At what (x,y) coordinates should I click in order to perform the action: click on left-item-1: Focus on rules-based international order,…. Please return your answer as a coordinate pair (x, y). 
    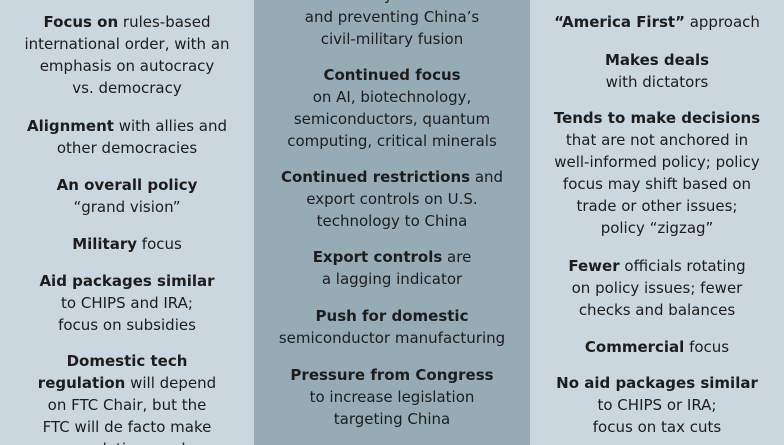
    Looking at the image, I should click on (127, 55).